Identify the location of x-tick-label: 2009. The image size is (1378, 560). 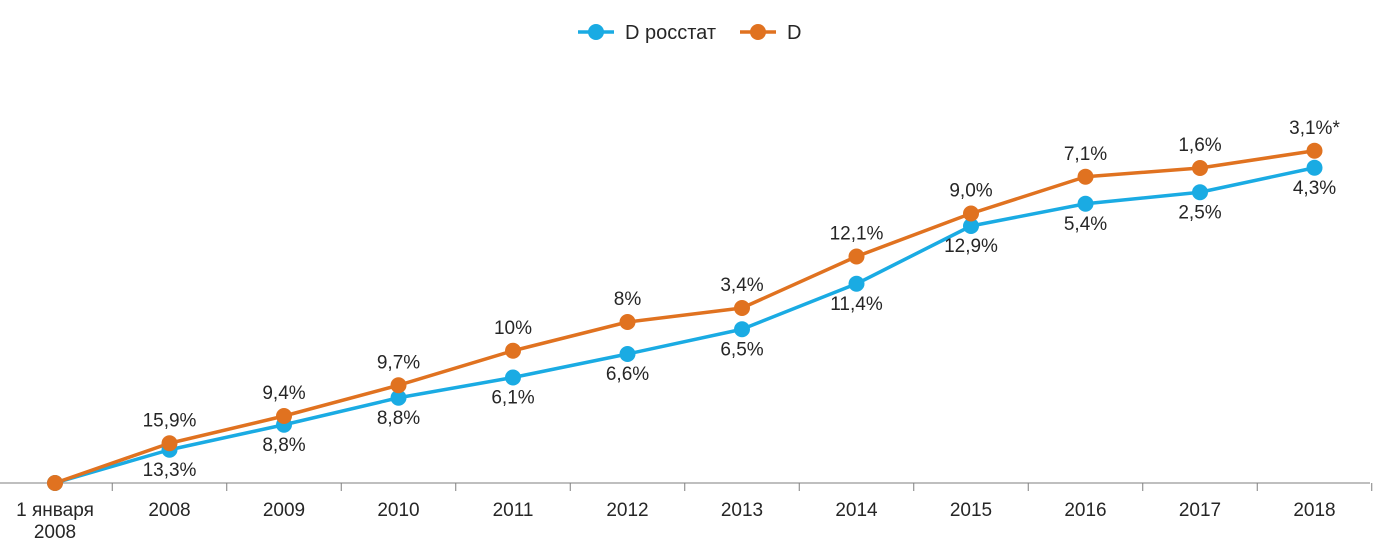
(284, 510).